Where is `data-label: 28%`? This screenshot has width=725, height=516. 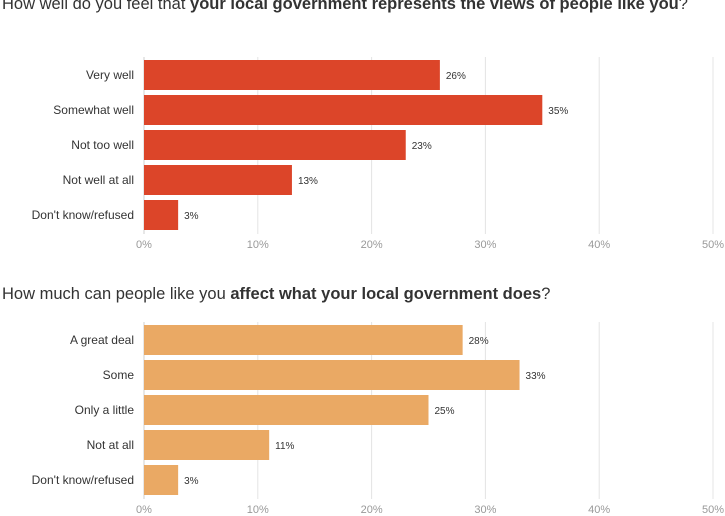
data-label: 28% is located at coordinates (479, 341).